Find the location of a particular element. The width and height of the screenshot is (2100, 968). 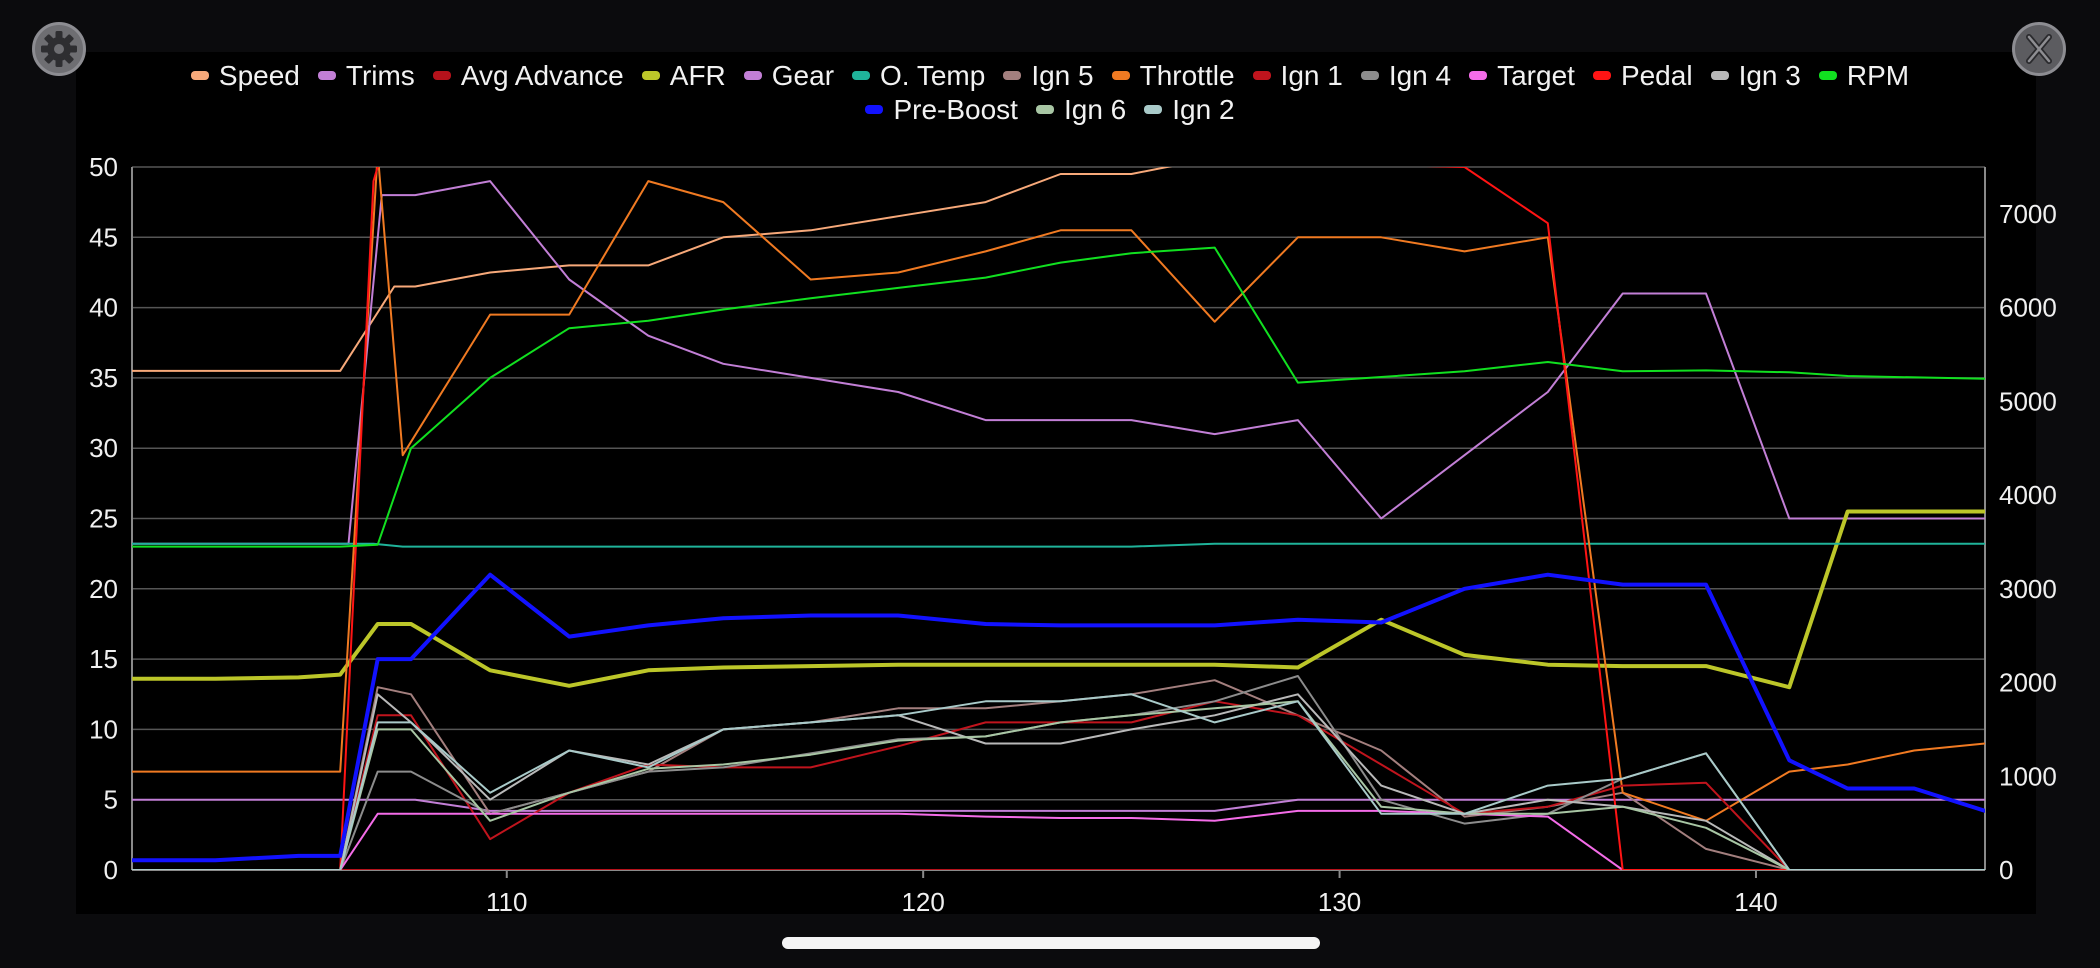

legend-label: Speed is located at coordinates (259, 75).